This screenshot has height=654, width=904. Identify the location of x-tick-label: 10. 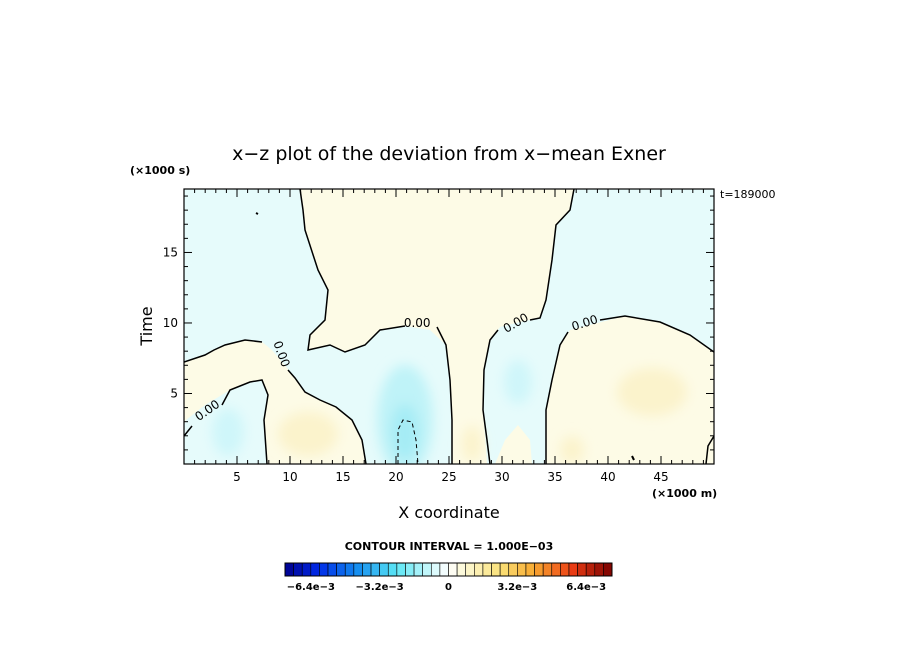
(289, 477).